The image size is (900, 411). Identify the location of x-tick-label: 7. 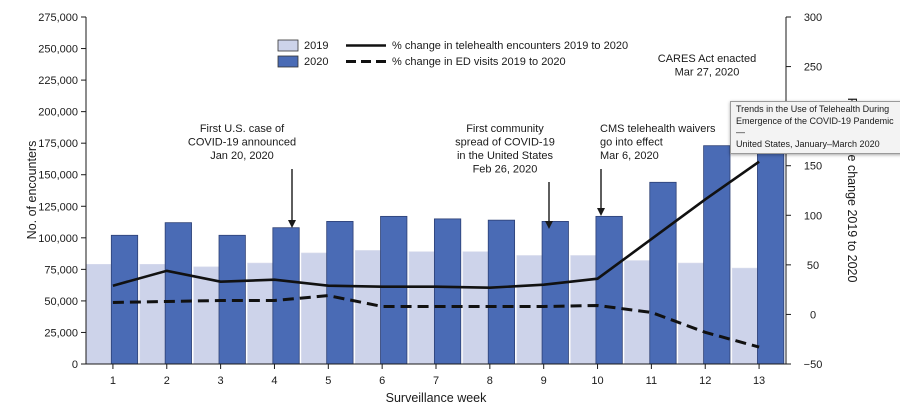
(436, 381).